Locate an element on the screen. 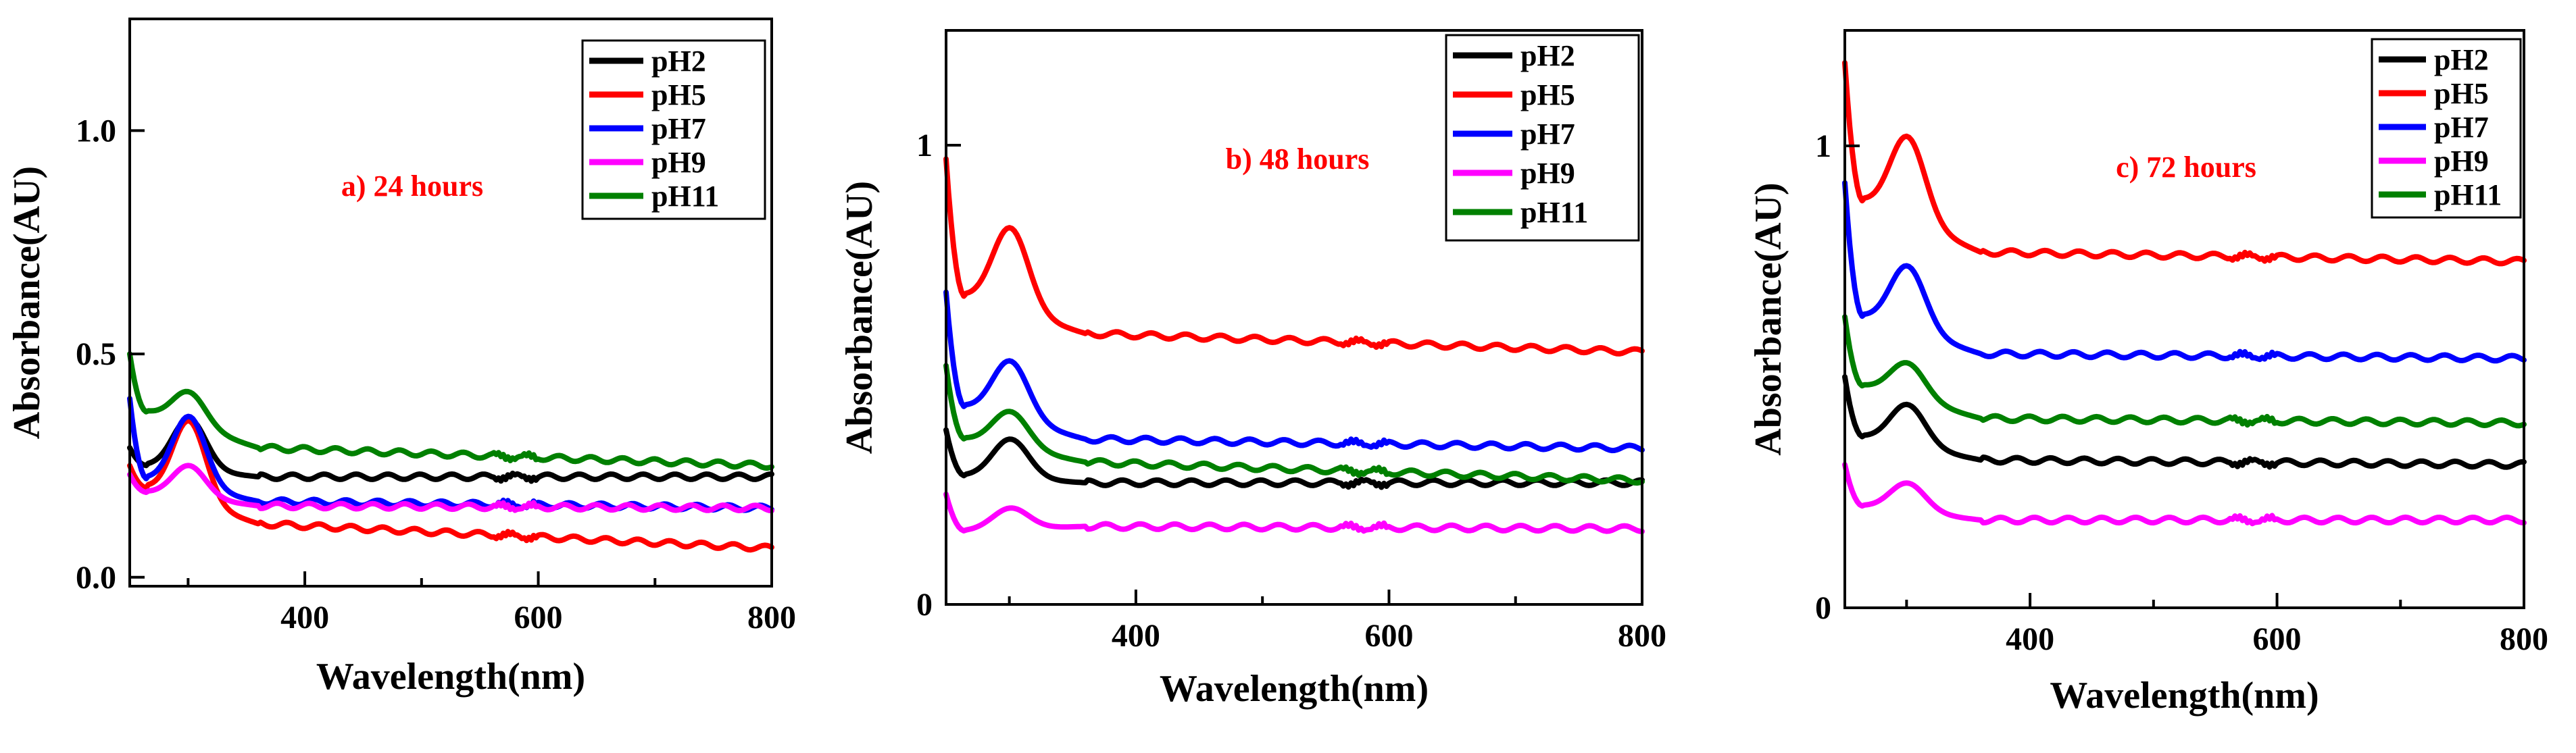 The height and width of the screenshot is (753, 2576). legend-box is located at coordinates (1543, 138).